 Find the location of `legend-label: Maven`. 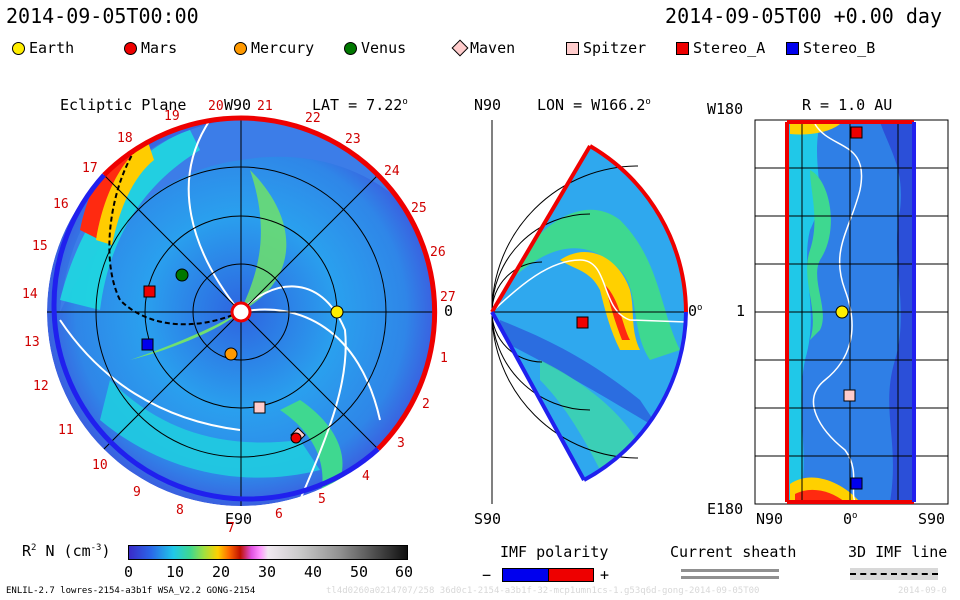

legend-label: Maven is located at coordinates (493, 48).